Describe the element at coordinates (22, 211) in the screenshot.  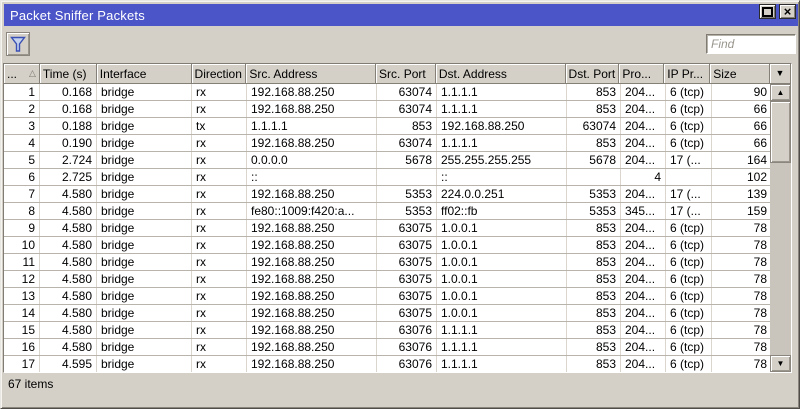
I see `table-cell: 8` at that location.